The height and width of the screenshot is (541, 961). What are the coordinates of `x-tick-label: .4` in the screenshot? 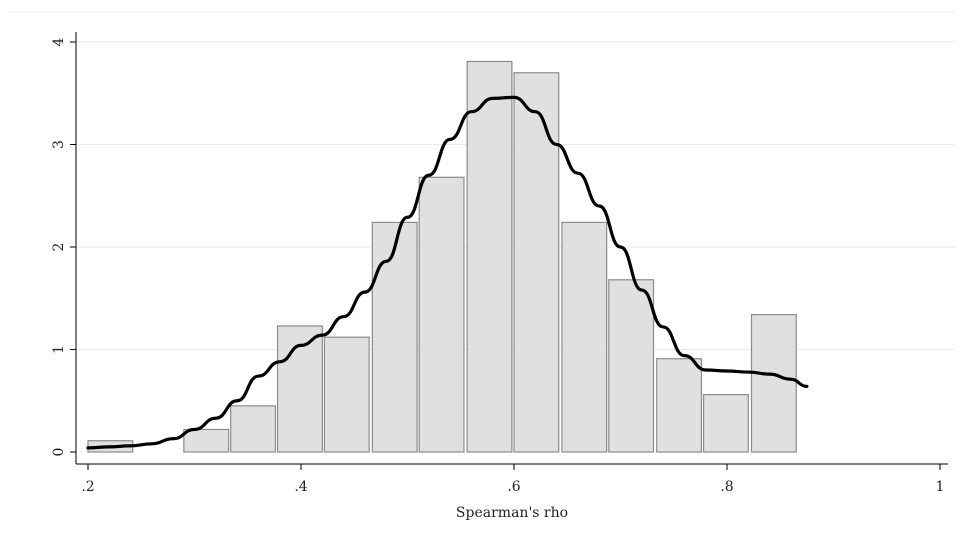 It's located at (300, 487).